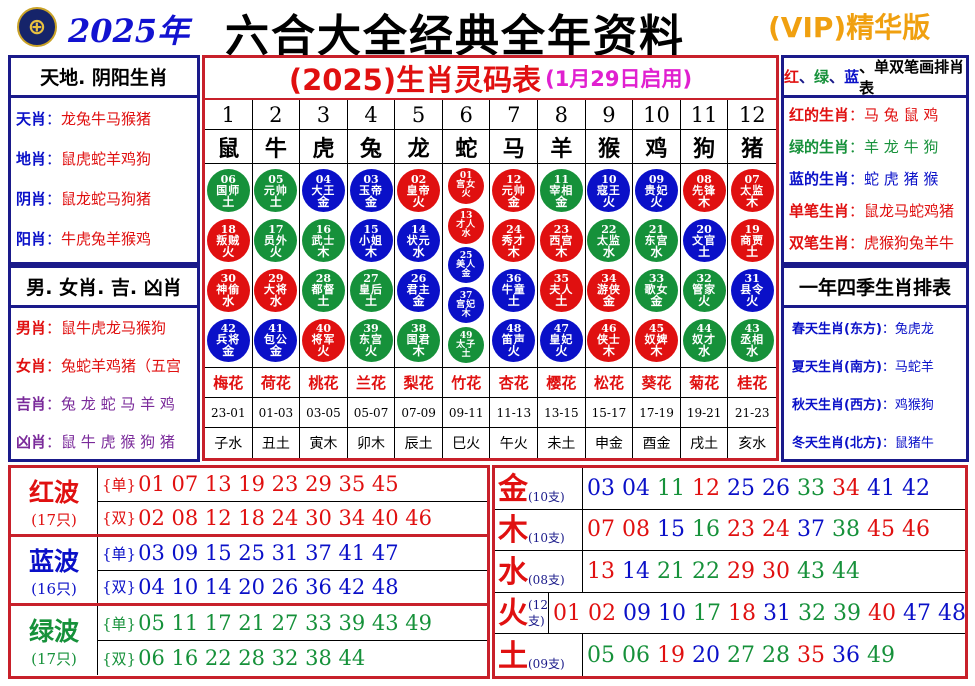 The height and width of the screenshot is (686, 975). Describe the element at coordinates (901, 114) in the screenshot. I see `row-value: 马 兔 鼠 鸡` at that location.